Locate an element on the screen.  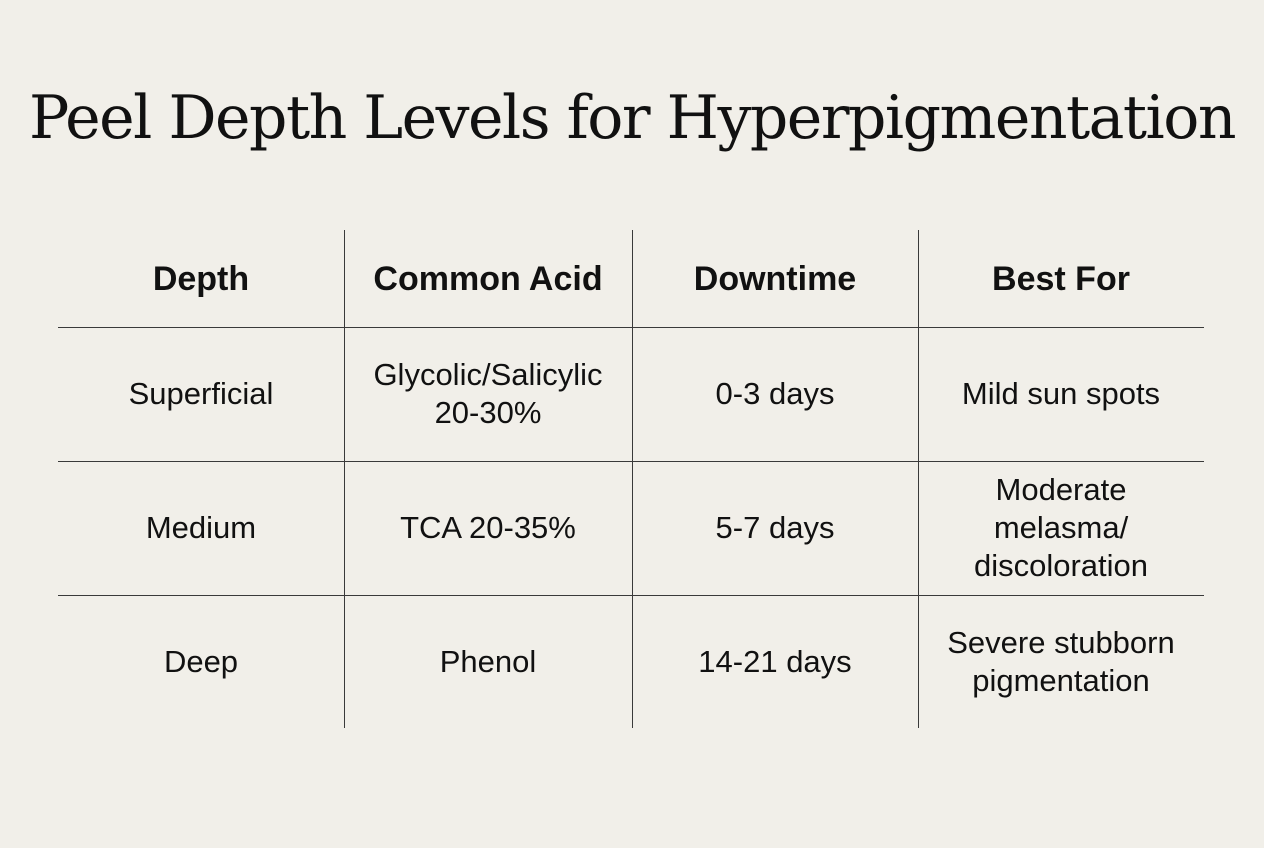
cell-common-acid: TCA 20-35% is located at coordinates (488, 527).